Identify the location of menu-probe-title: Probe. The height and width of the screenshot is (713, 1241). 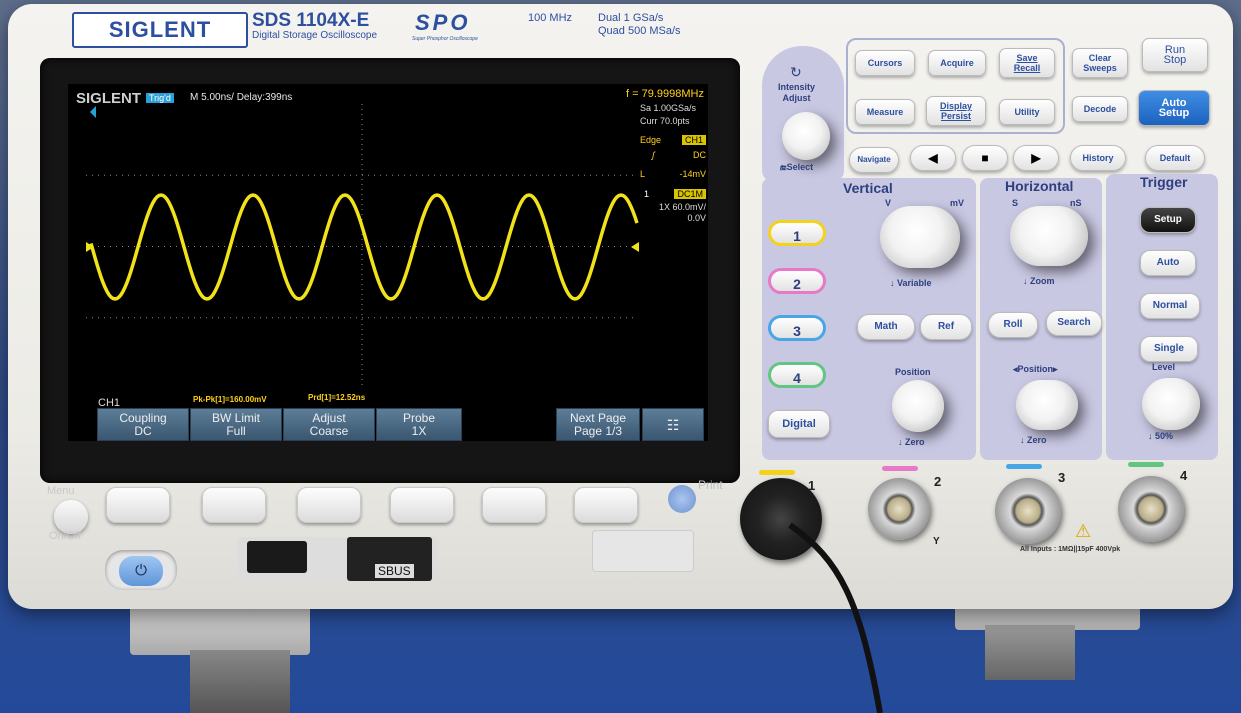
(419, 418).